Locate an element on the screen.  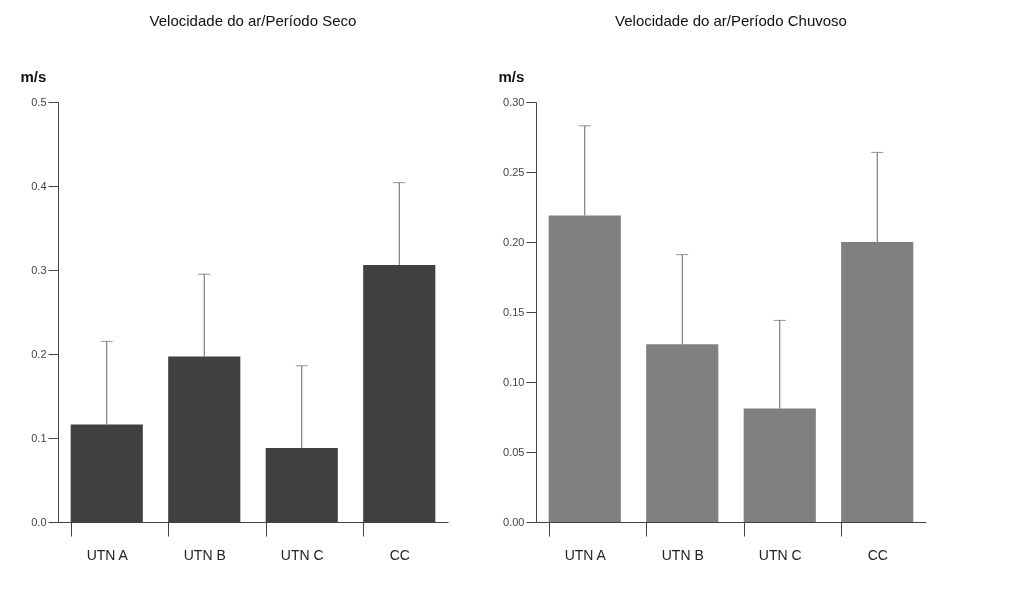
y-tick-label: 0.2 is located at coordinates (39, 353).